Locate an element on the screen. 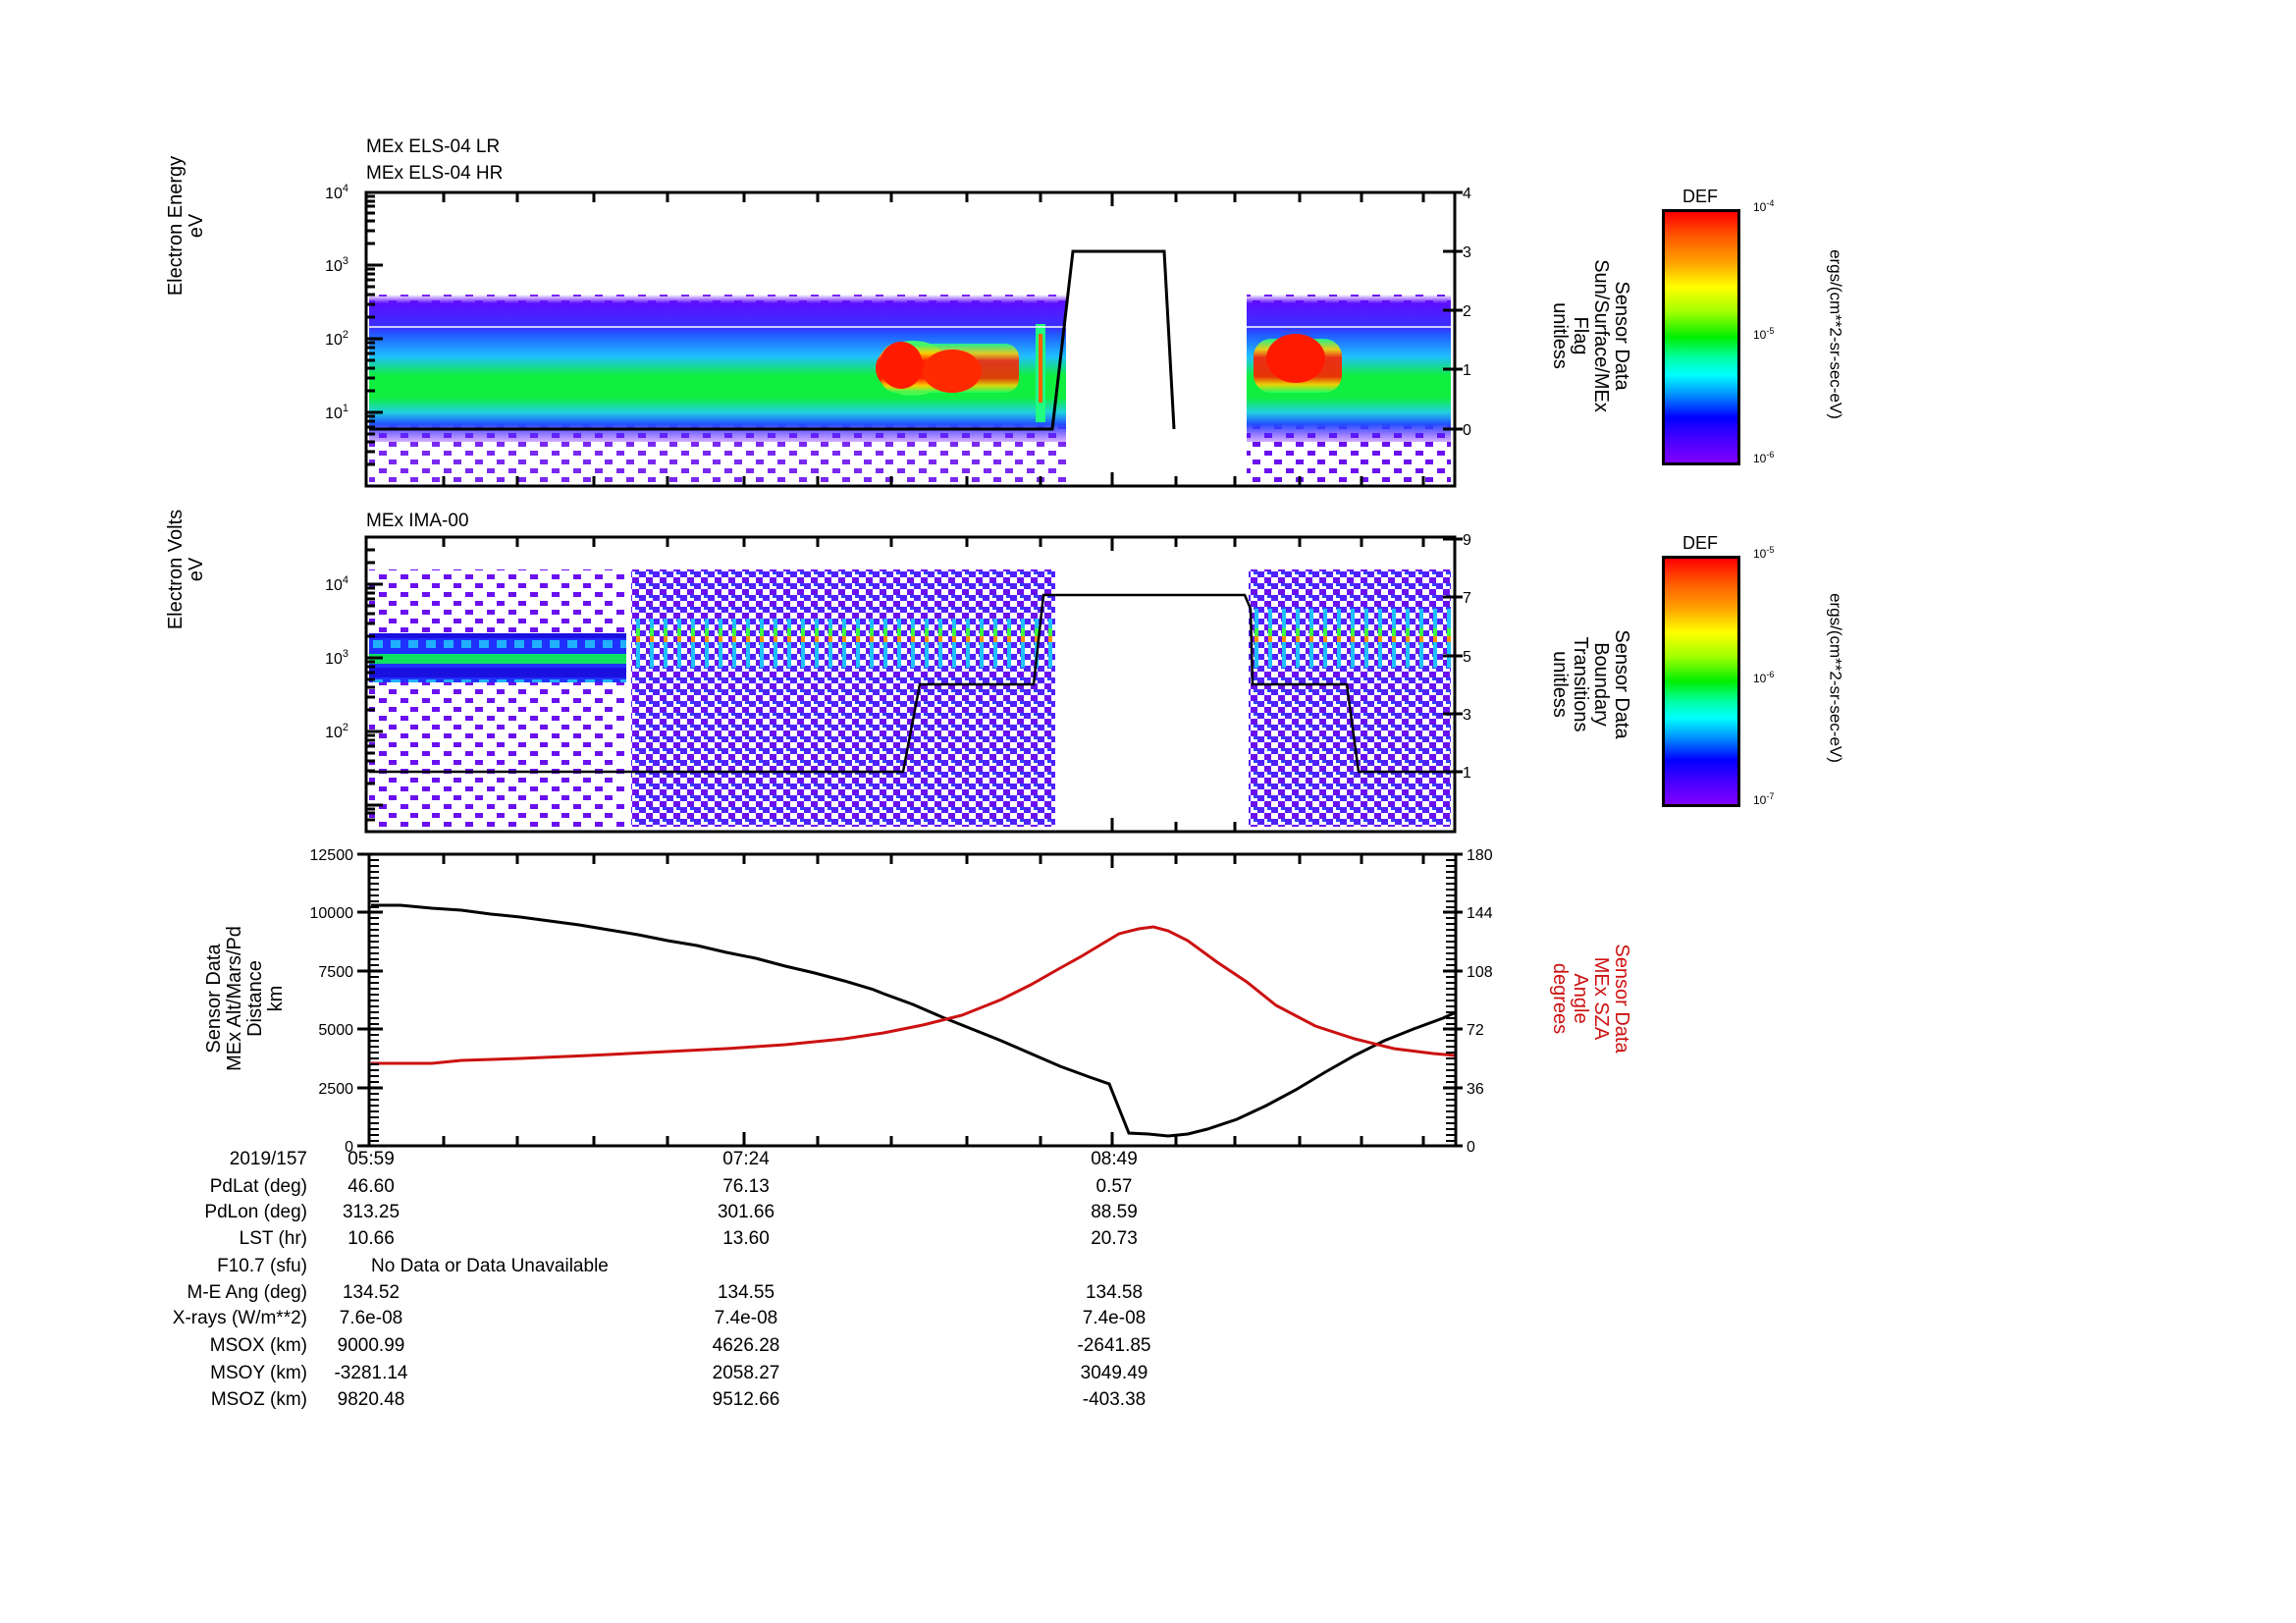  row-label-pdlon: PdLon (deg) is located at coordinates (255, 1212).